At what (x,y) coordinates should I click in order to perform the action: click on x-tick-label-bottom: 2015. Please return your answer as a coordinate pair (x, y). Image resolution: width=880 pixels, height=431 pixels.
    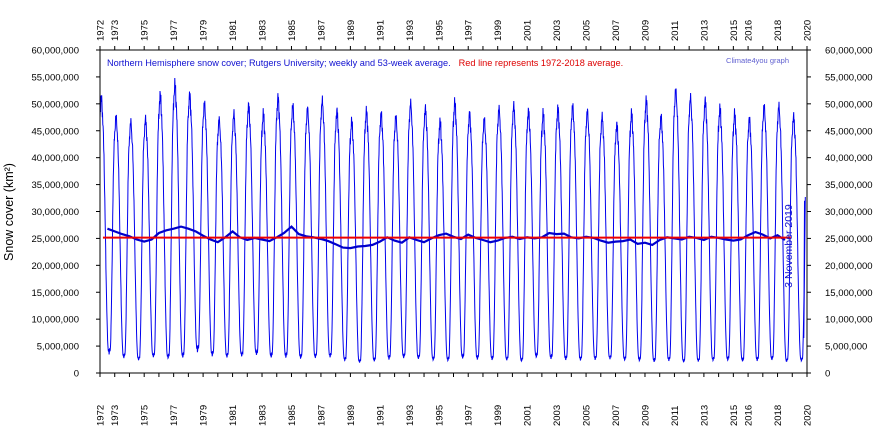
    Looking at the image, I should click on (734, 415).